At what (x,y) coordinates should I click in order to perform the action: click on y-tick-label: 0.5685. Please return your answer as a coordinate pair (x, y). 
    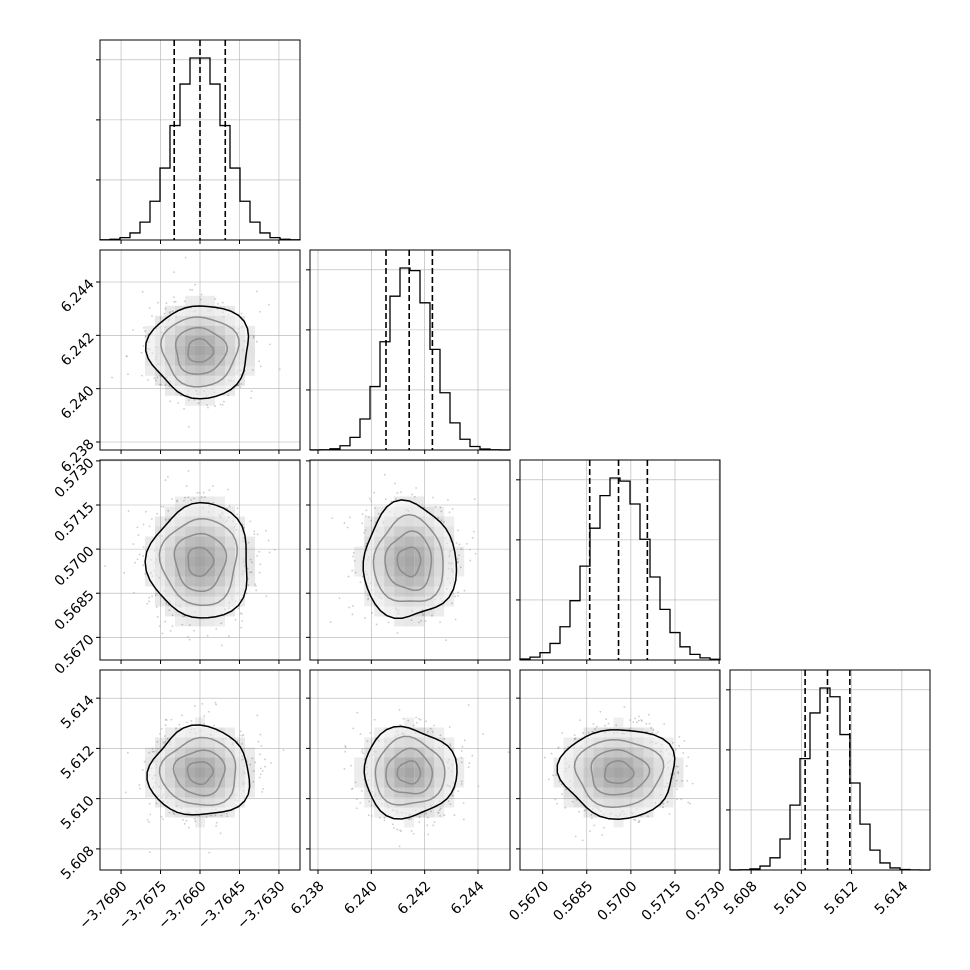
    Looking at the image, I should click on (75, 611).